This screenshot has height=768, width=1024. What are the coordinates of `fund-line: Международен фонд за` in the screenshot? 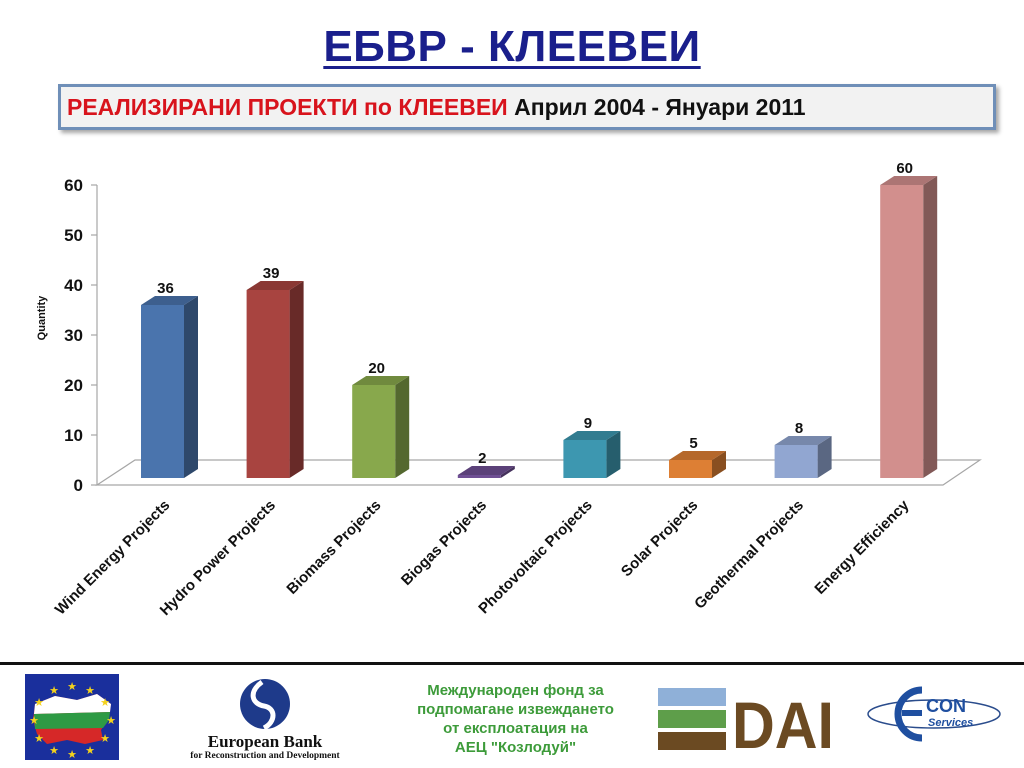 It's located at (515, 690).